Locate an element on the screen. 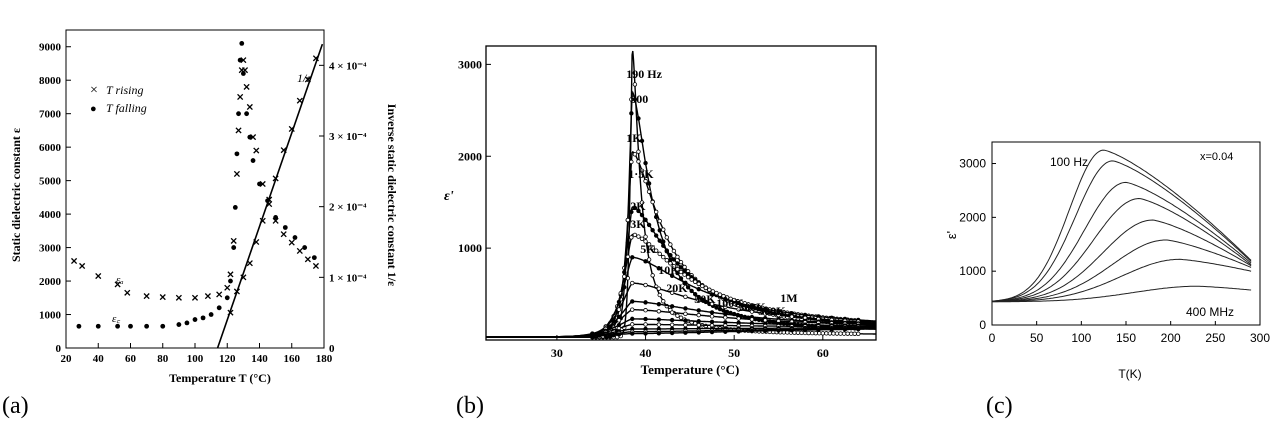 The image size is (1272, 436). x-tick-label: 20 is located at coordinates (67, 359).